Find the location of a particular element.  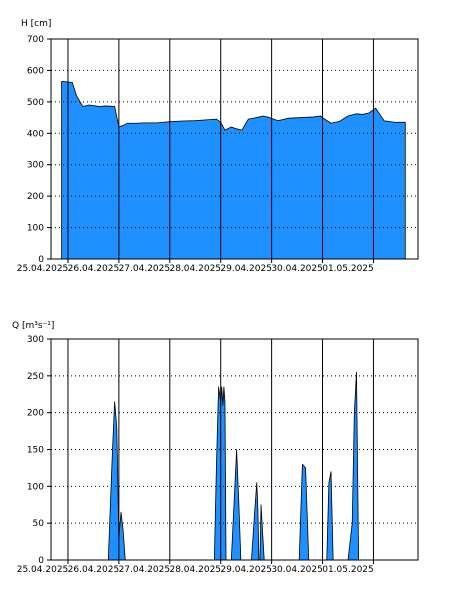

y-tick-label: 400 is located at coordinates (35, 134).